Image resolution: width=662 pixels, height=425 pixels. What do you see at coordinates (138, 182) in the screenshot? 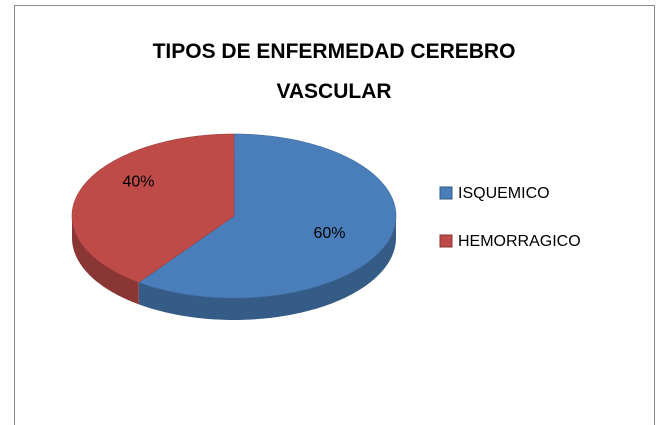
I see `data-label: 40%` at bounding box center [138, 182].